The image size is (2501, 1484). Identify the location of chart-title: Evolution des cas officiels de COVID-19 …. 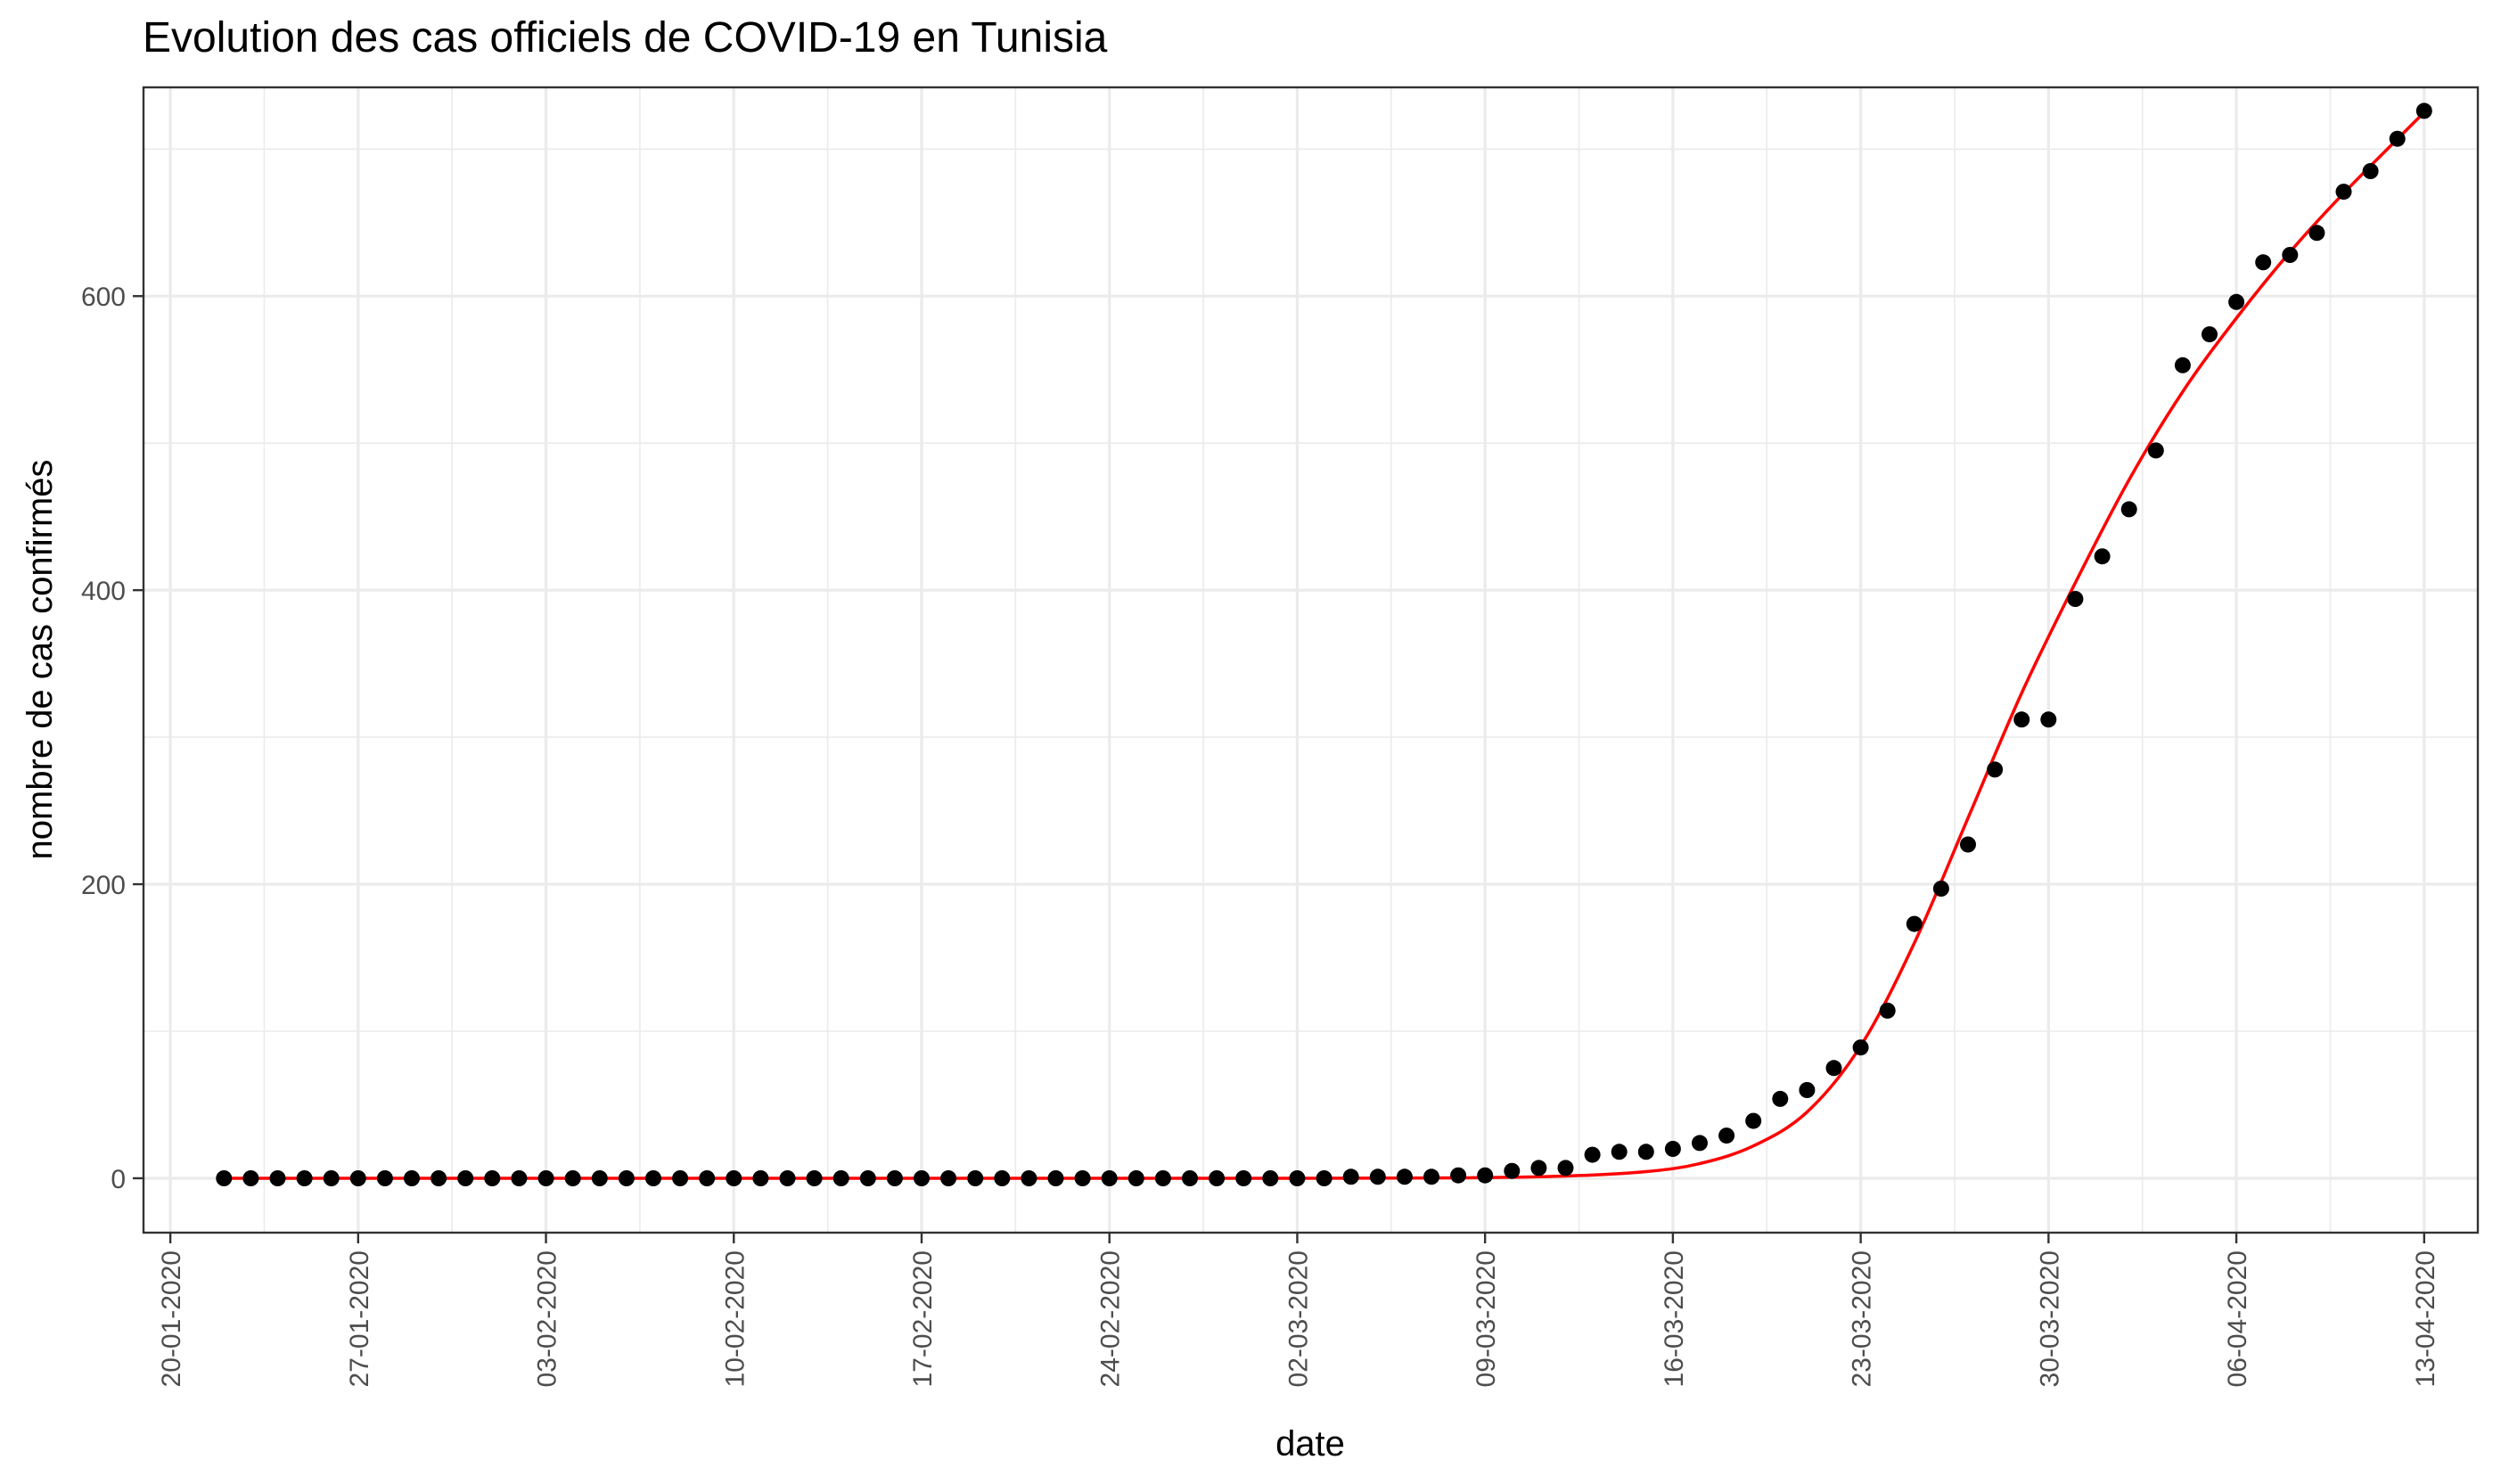
(625, 37).